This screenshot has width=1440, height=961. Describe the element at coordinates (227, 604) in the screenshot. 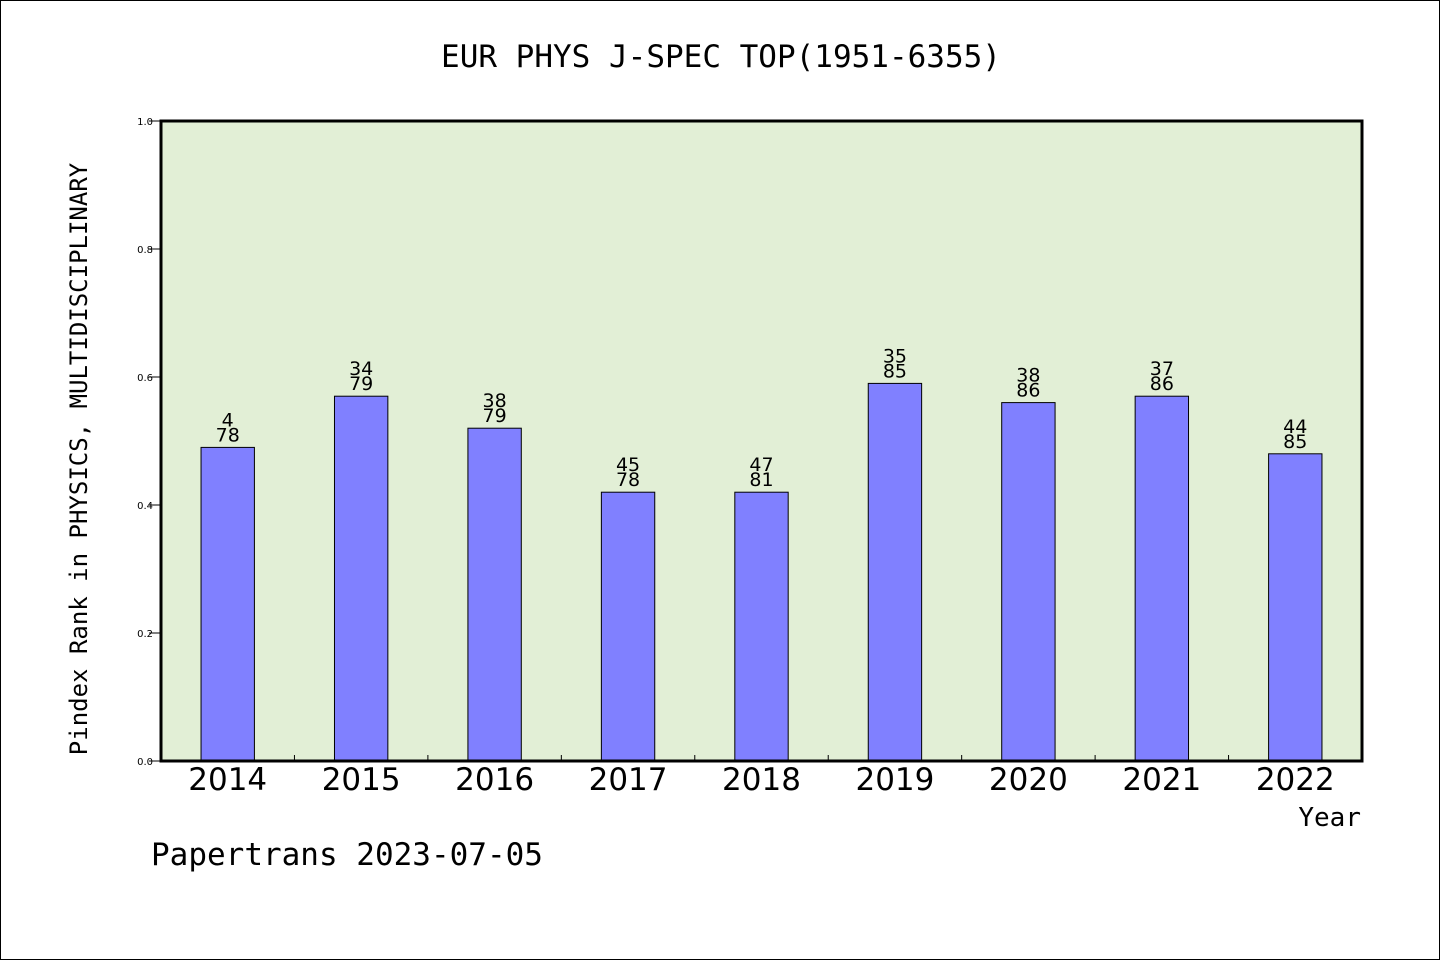

I see `bar-2014` at that location.